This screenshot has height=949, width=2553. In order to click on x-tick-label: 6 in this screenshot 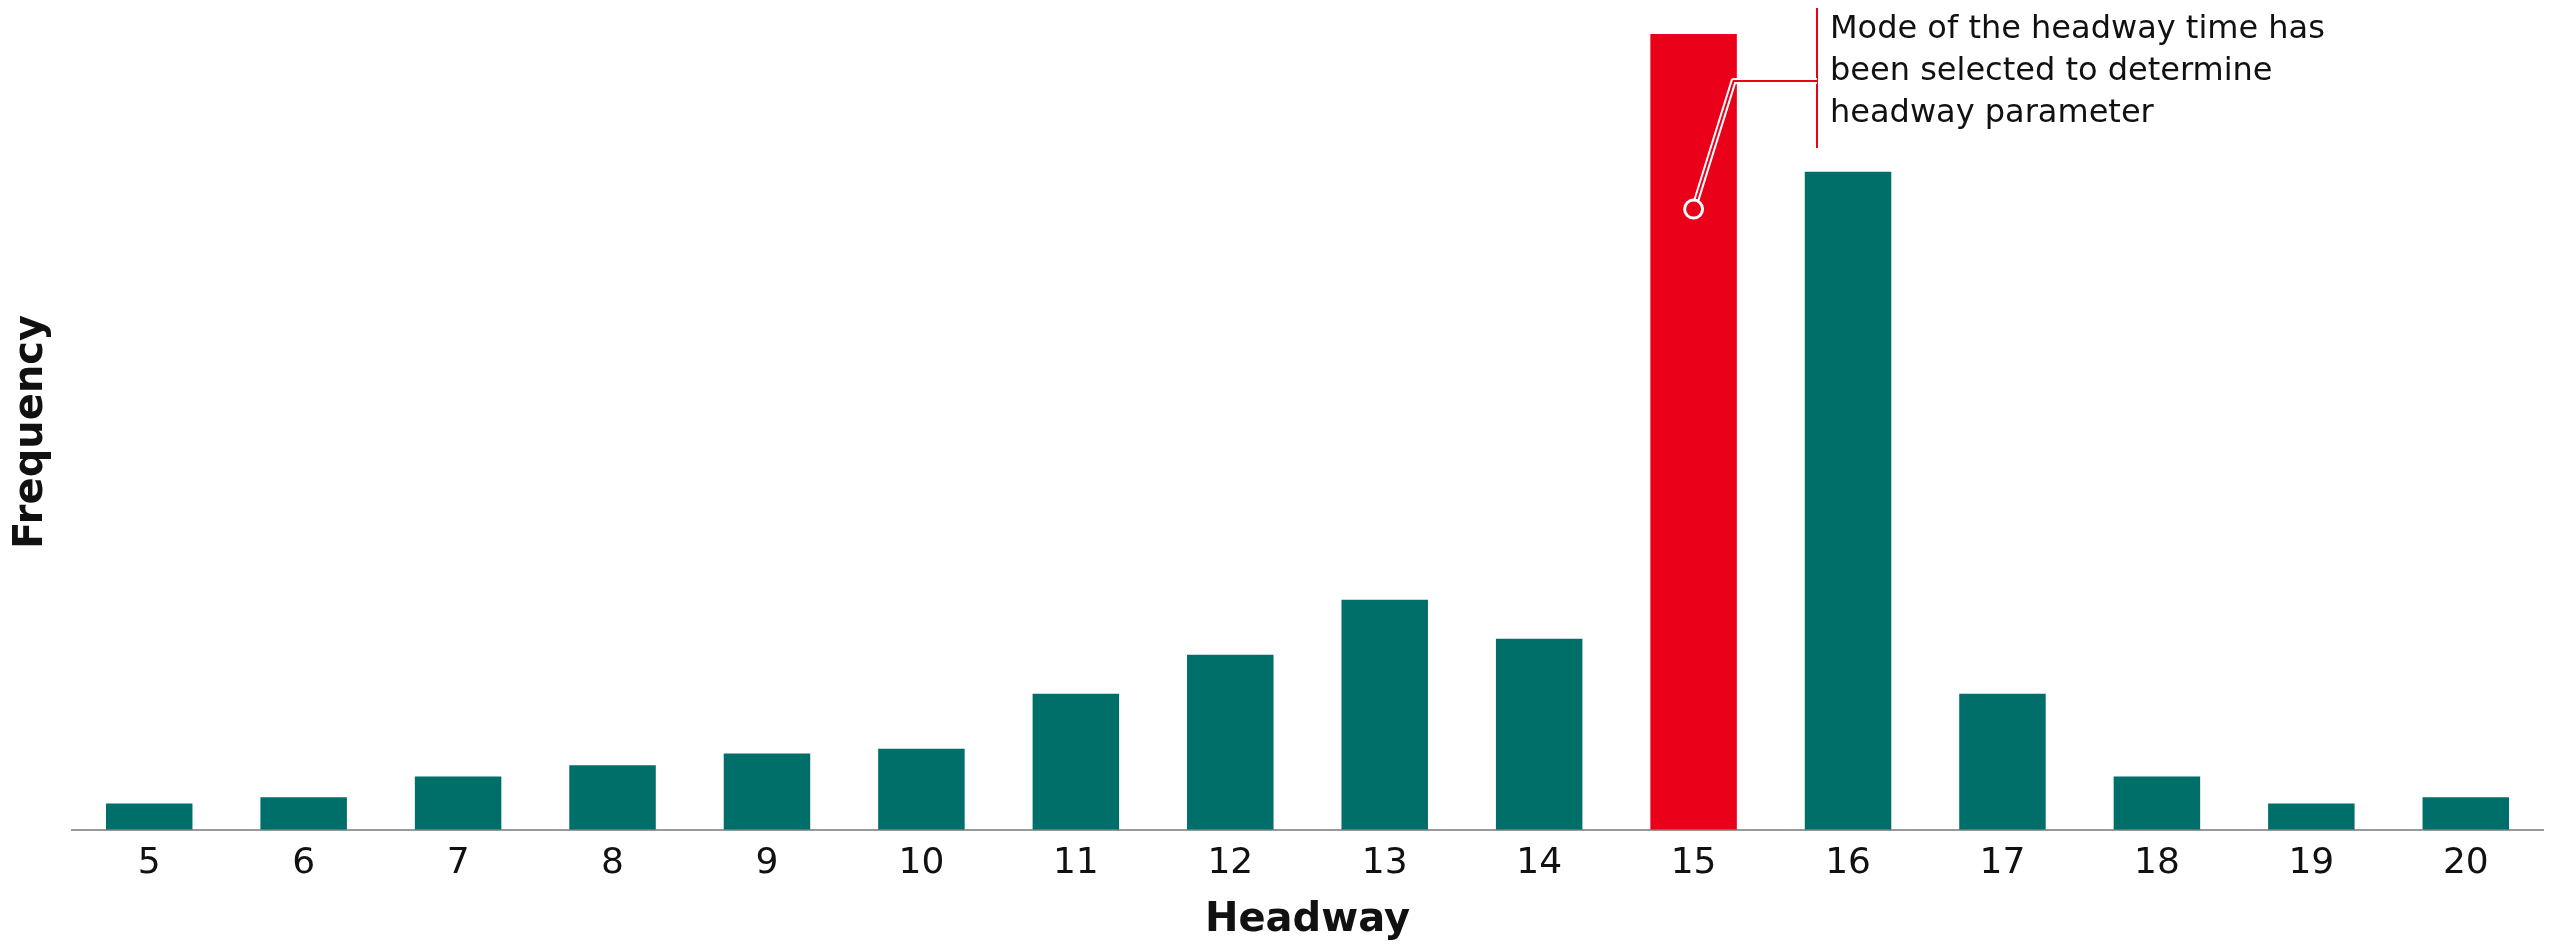, I will do `click(304, 860)`.